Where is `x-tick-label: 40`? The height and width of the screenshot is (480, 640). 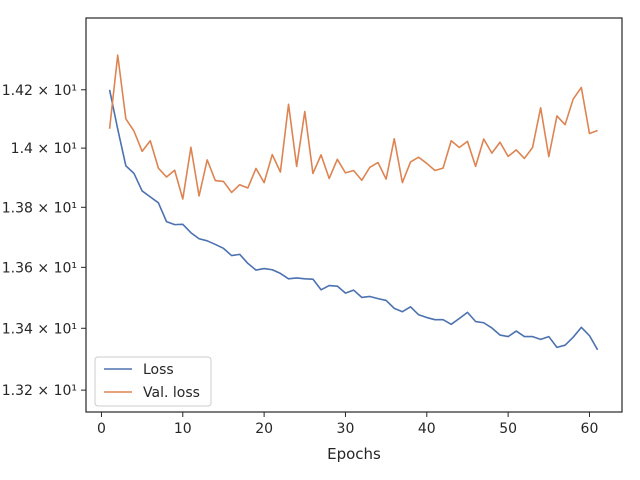 x-tick-label: 40 is located at coordinates (427, 429).